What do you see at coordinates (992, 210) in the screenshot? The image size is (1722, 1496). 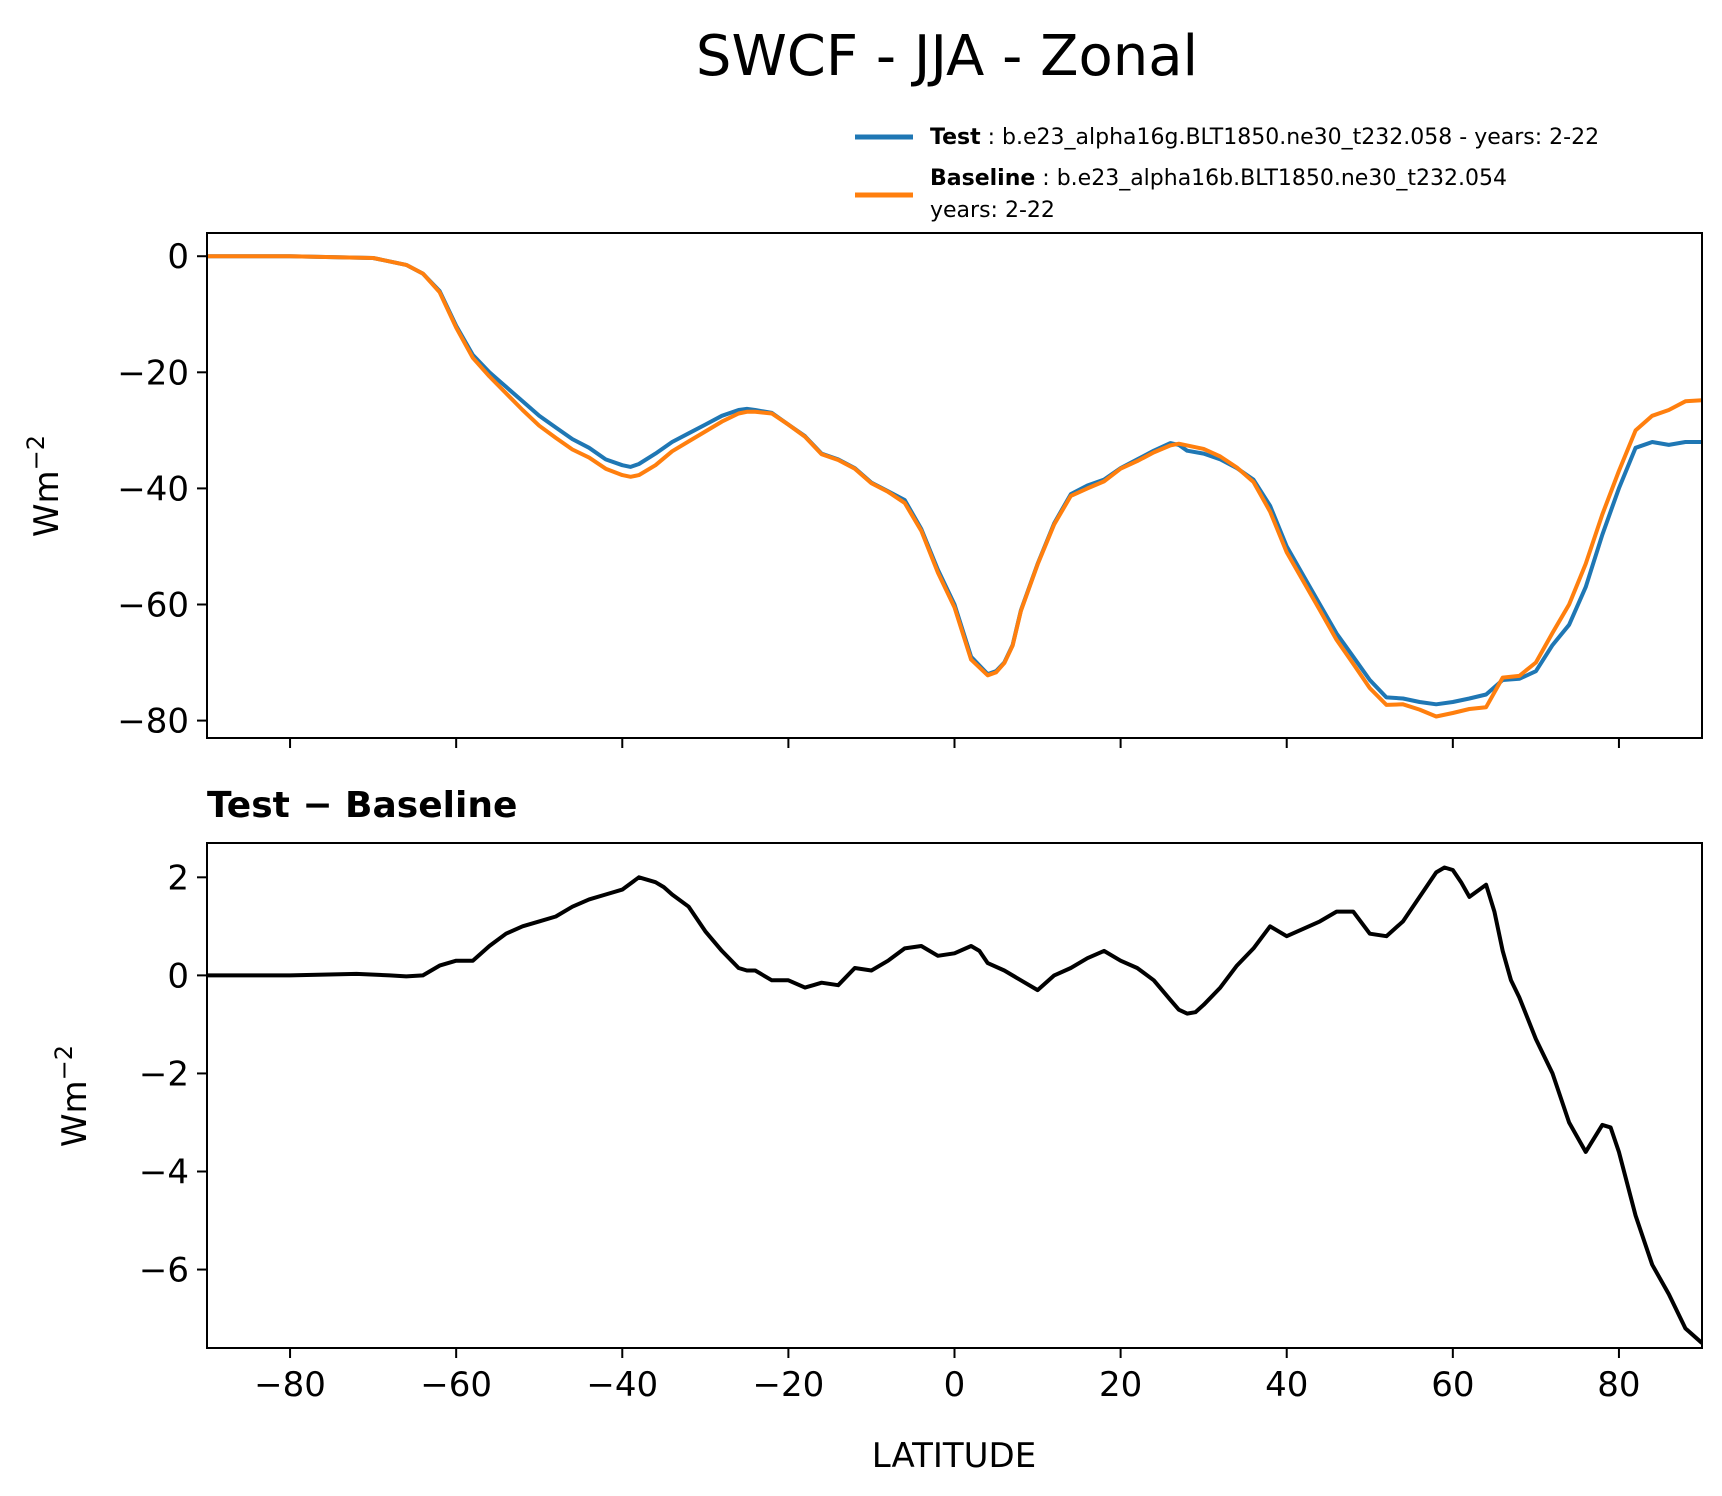 I see `legend-baseline-years: years: 2-22` at bounding box center [992, 210].